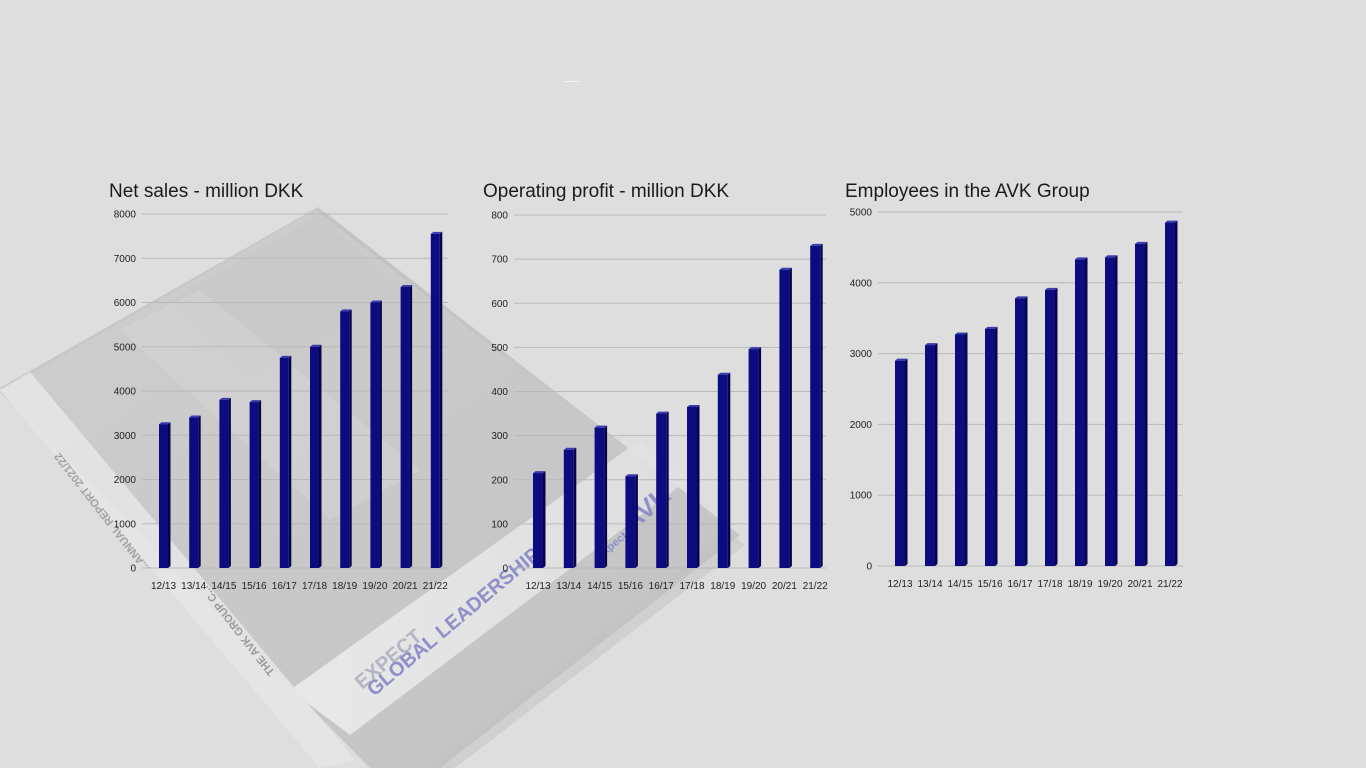 Image resolution: width=1366 pixels, height=768 pixels. I want to click on x-tick-label-employees: 20/21, so click(1139, 584).